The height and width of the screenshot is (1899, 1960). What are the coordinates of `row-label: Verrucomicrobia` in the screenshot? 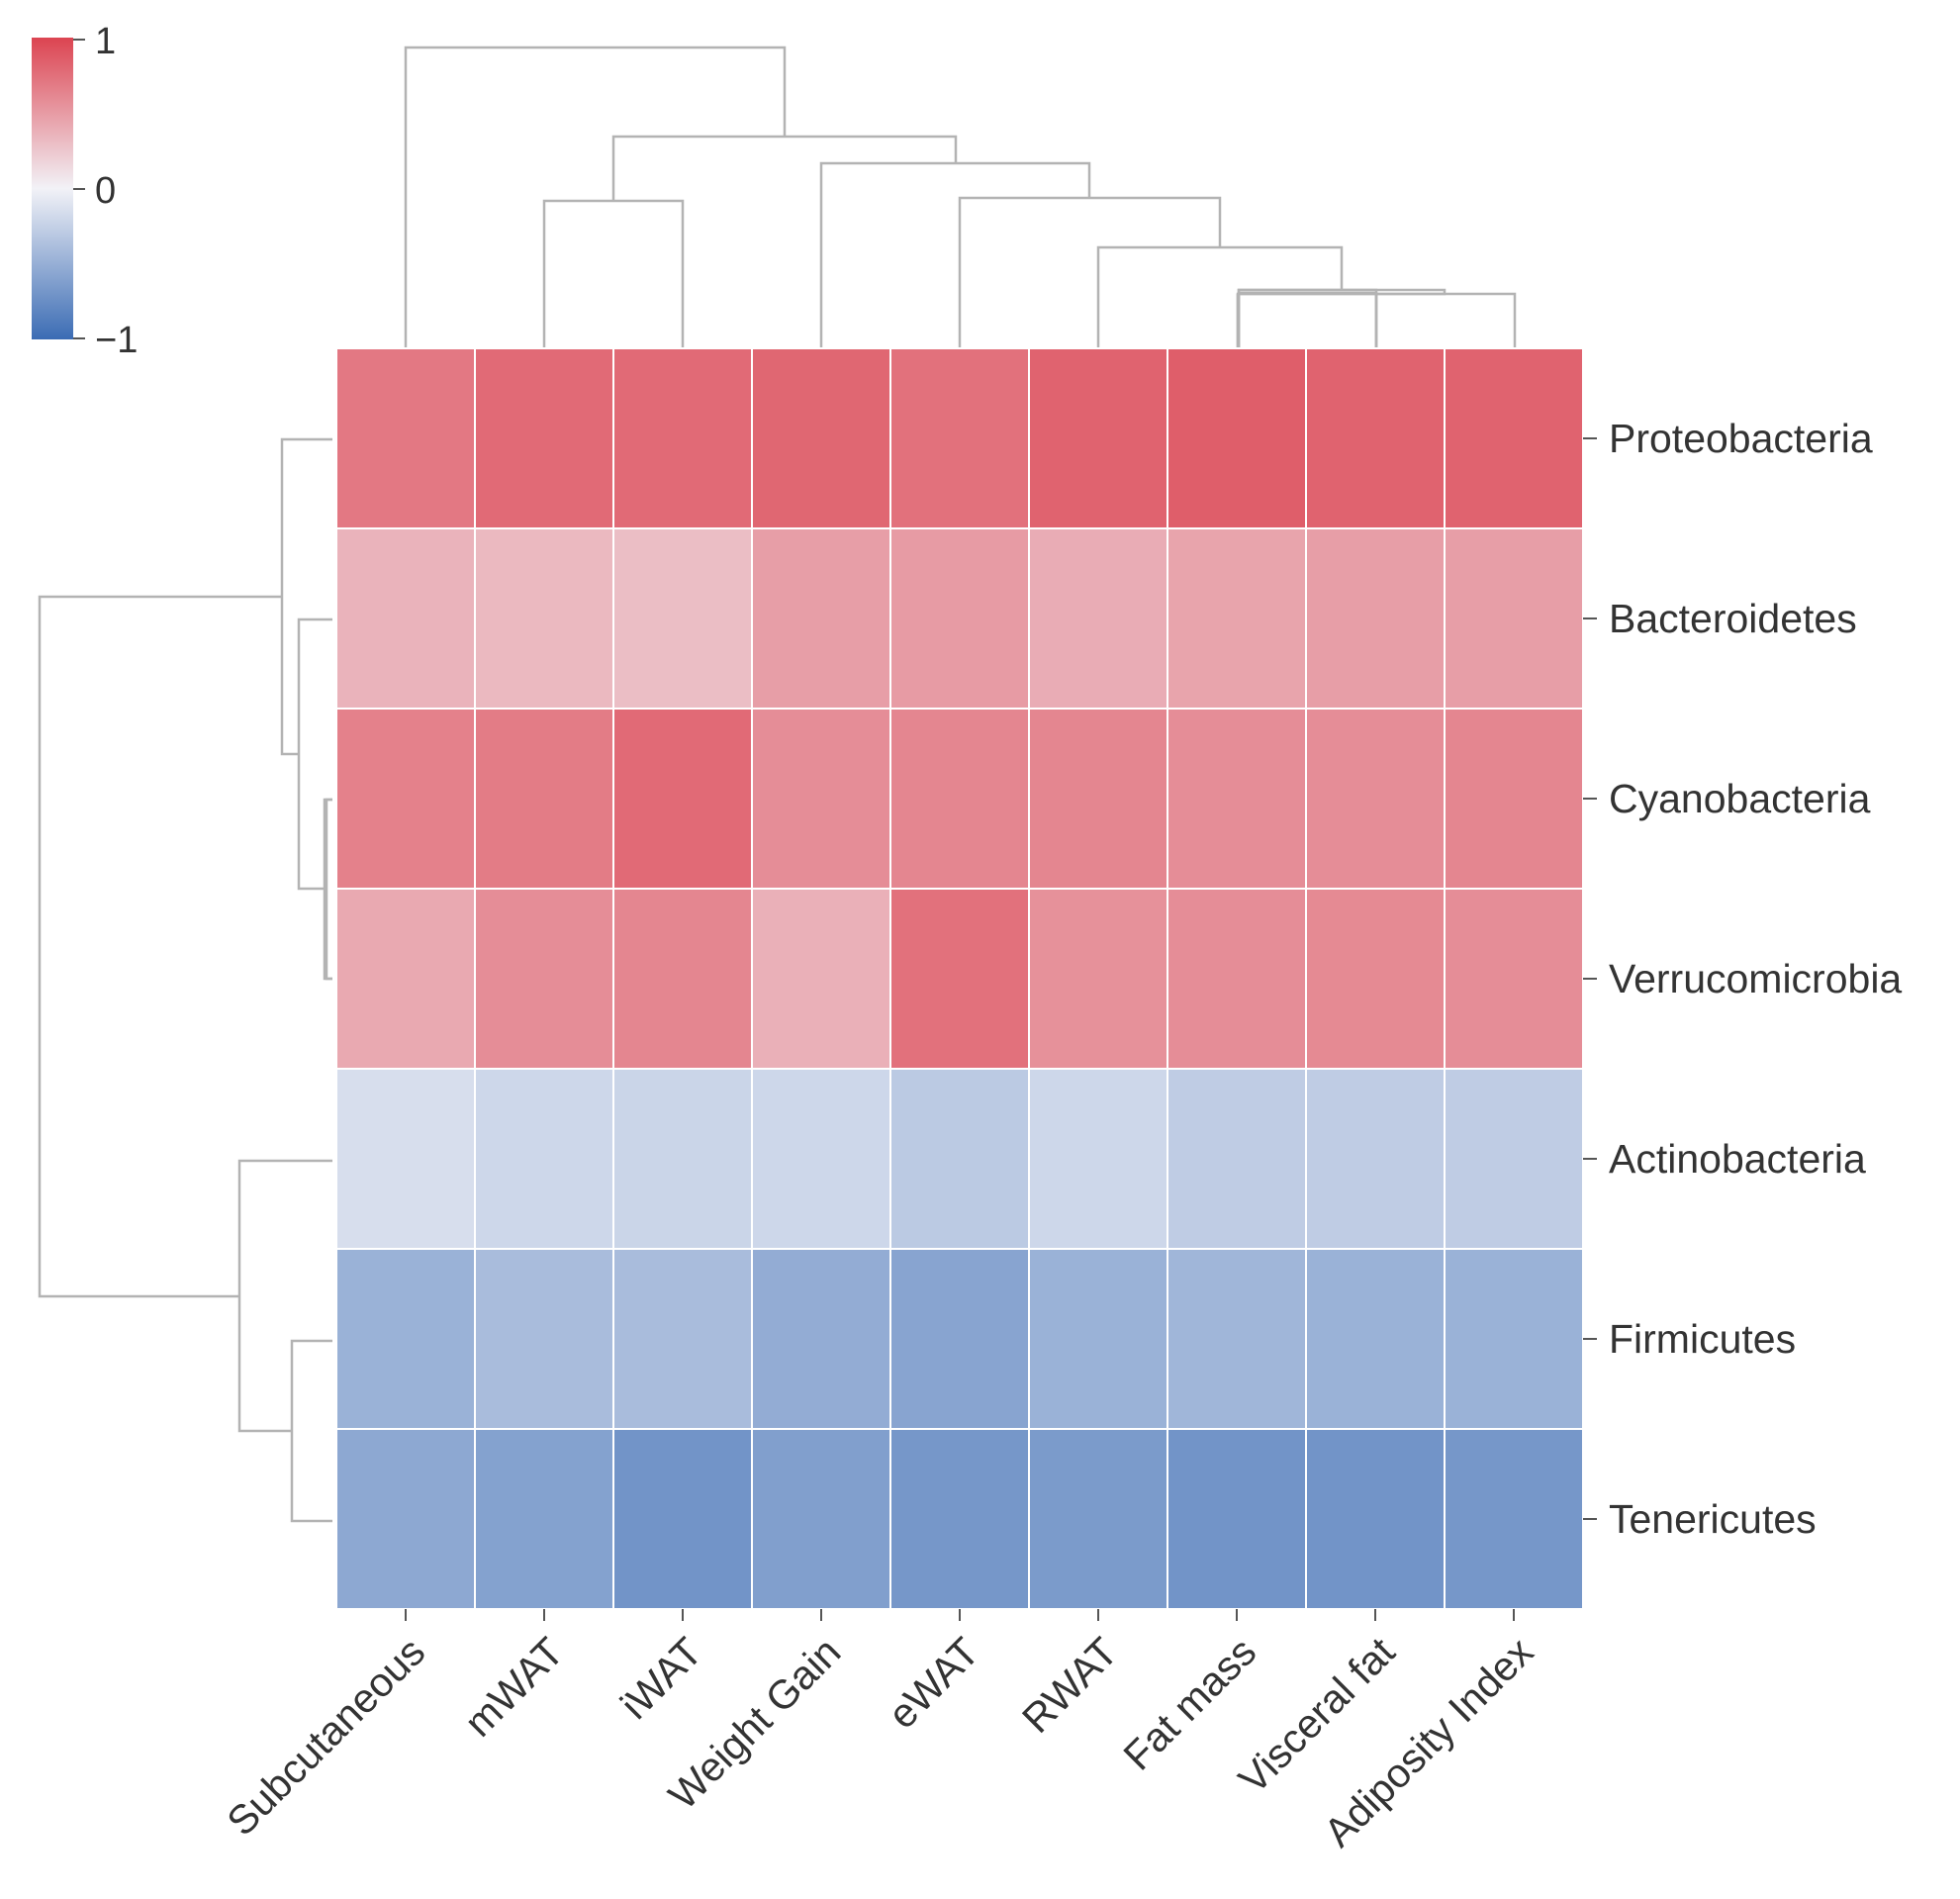 It's located at (1755, 978).